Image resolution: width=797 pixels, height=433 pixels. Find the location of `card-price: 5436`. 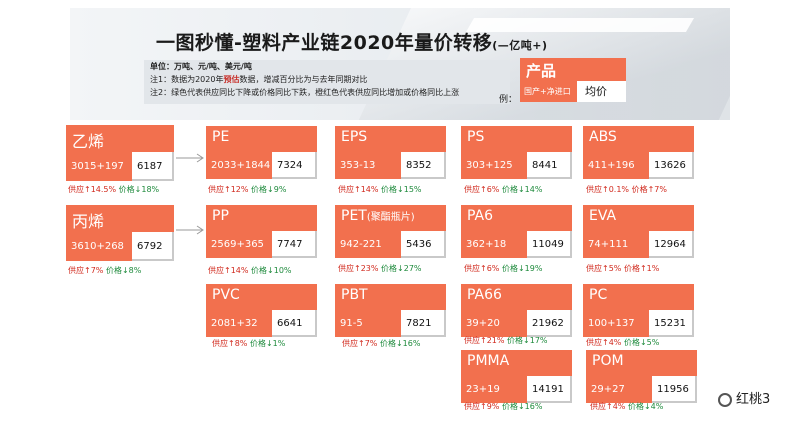

card-price: 5436 is located at coordinates (423, 244).